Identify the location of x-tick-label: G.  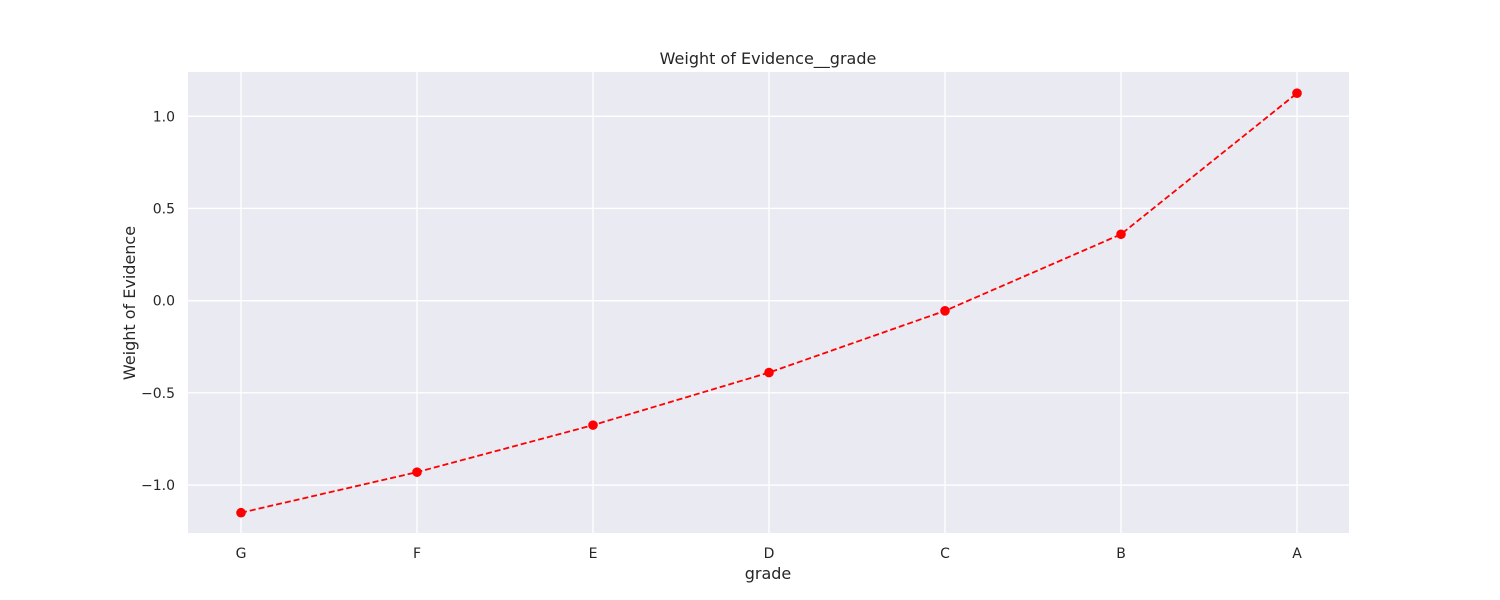
(241, 554).